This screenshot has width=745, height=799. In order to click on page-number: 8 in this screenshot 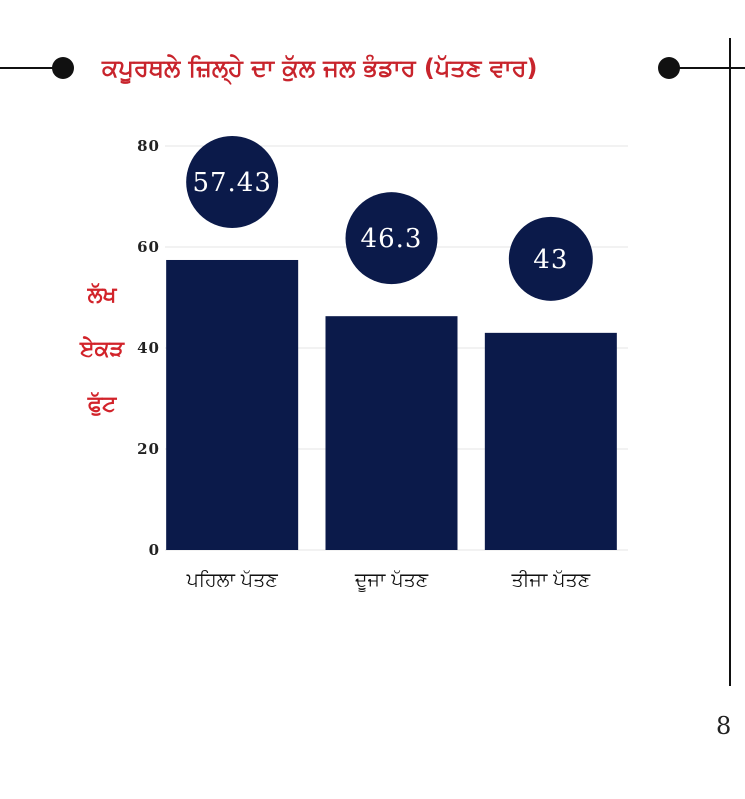, I will do `click(724, 726)`.